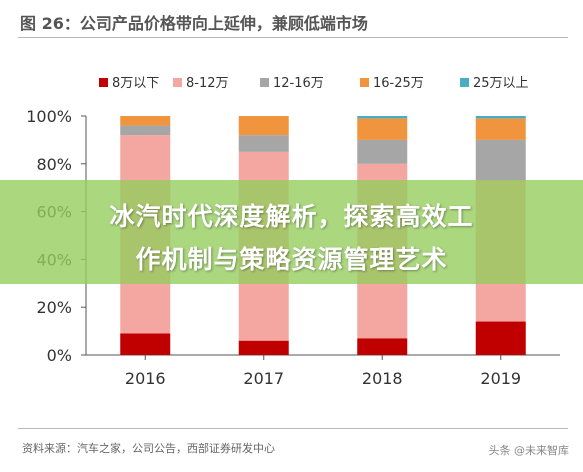  I want to click on title-divider, so click(293, 37).